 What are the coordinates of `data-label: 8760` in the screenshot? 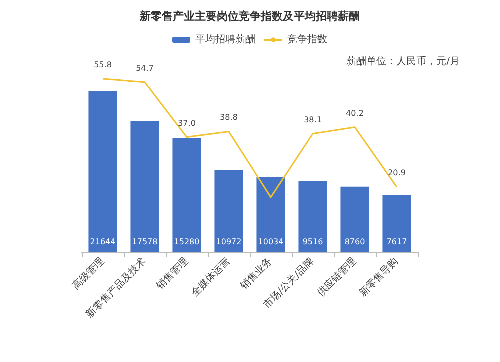 It's located at (355, 242).